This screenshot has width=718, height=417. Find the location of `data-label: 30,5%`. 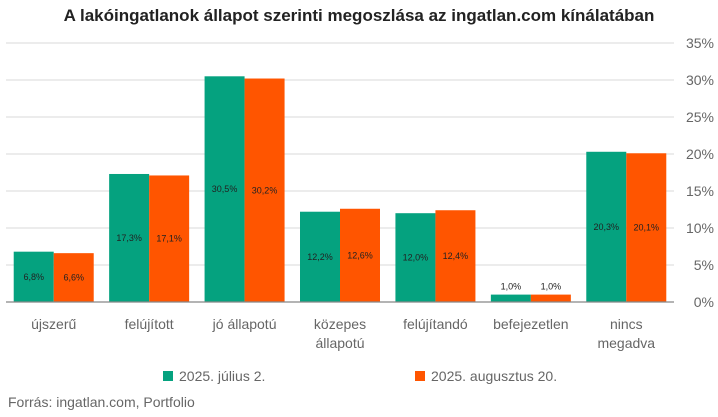

data-label: 30,5% is located at coordinates (225, 189).